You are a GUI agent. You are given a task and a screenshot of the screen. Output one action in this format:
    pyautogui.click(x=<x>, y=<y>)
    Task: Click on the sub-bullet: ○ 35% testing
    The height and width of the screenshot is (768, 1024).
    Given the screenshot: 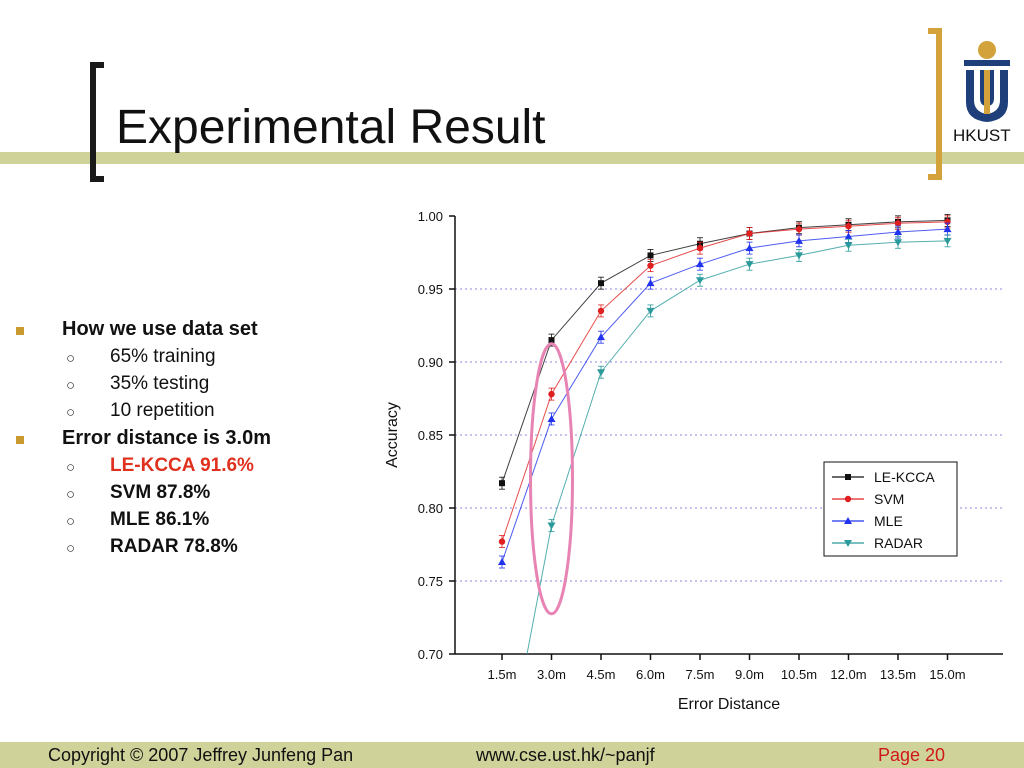 What is the action you would take?
    pyautogui.click(x=138, y=383)
    